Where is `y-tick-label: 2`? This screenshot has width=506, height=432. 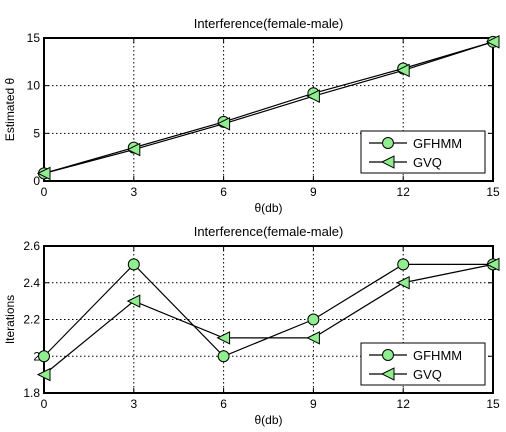
y-tick-label: 2 is located at coordinates (36, 356).